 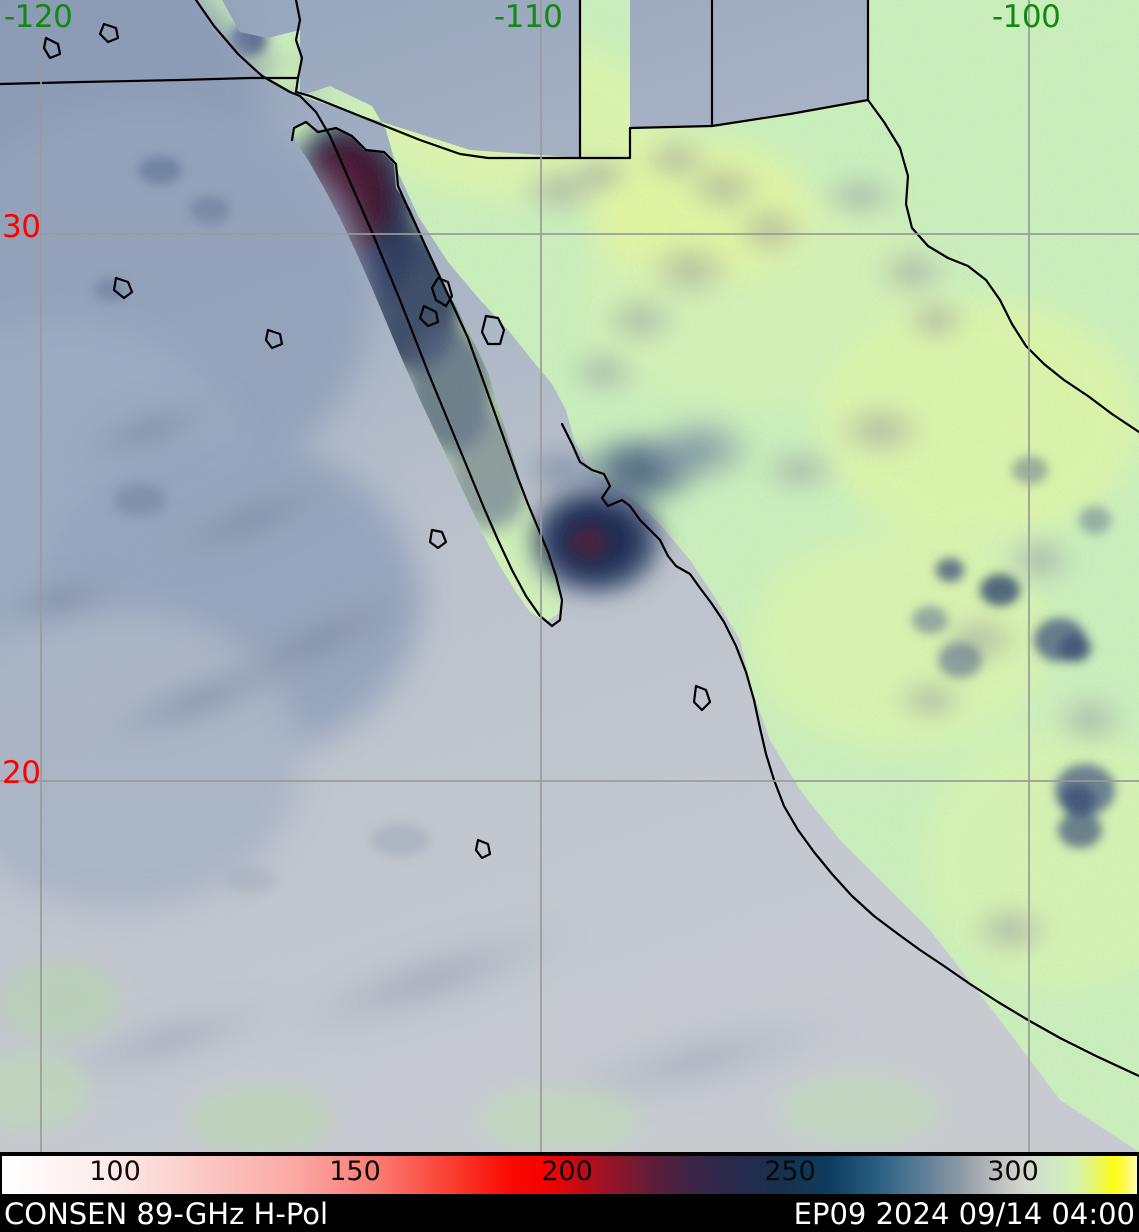 I want to click on storm-timestamp-label: EP09 2024 09/14 04:00, so click(x=964, y=1214).